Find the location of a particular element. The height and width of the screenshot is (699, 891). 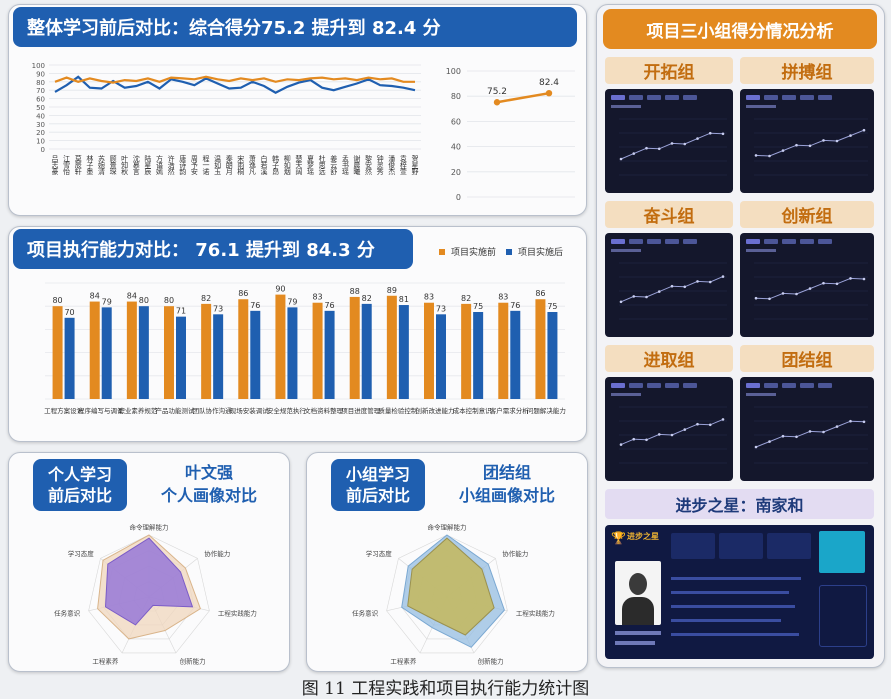

bar-data-label: 90 is located at coordinates (280, 289).